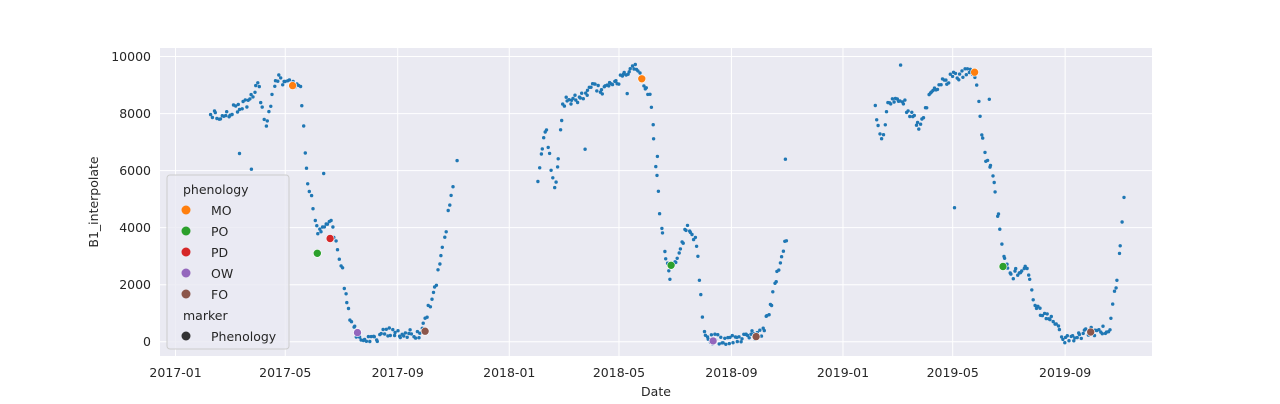  What do you see at coordinates (131, 199) in the screenshot?
I see `y-axis-ticks: 0 2000 4000 6000 8000 10000` at bounding box center [131, 199].